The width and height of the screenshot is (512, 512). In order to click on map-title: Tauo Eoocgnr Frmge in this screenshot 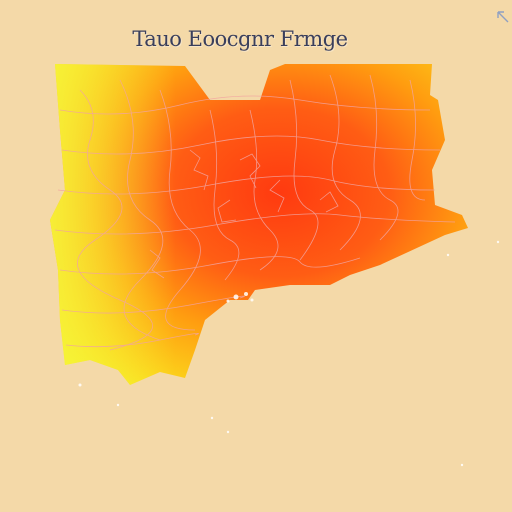, I will do `click(240, 39)`.